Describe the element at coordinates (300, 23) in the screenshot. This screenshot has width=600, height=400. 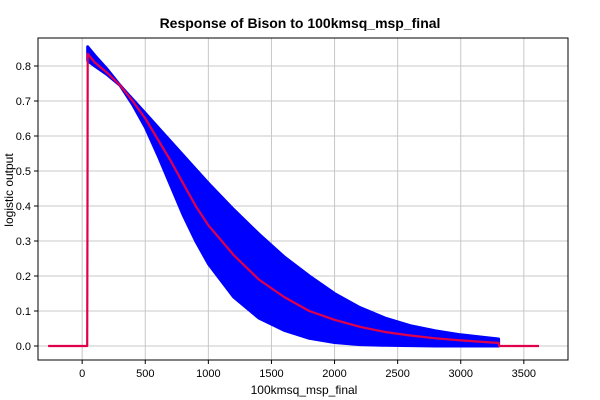
I see `chart-title: Response of Bison to 100kmsq_msp_final` at that location.